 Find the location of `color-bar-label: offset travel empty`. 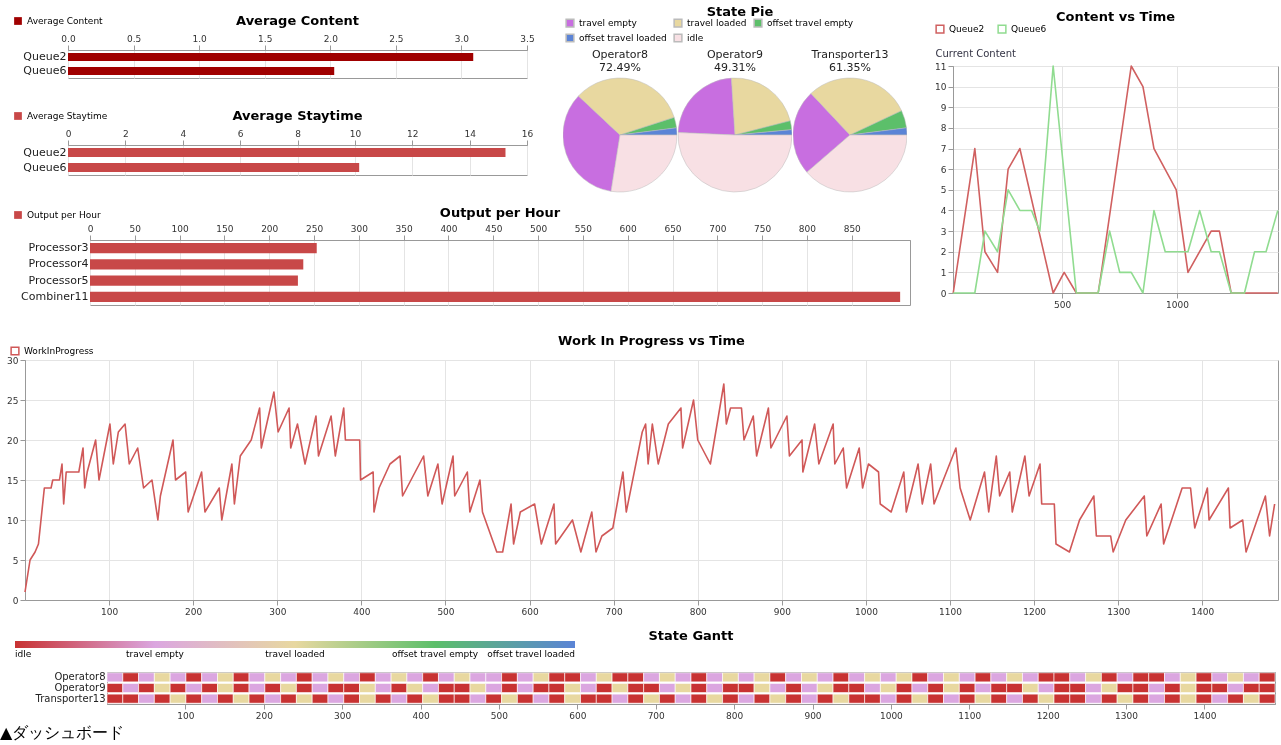

color-bar-label: offset travel empty is located at coordinates (435, 654).